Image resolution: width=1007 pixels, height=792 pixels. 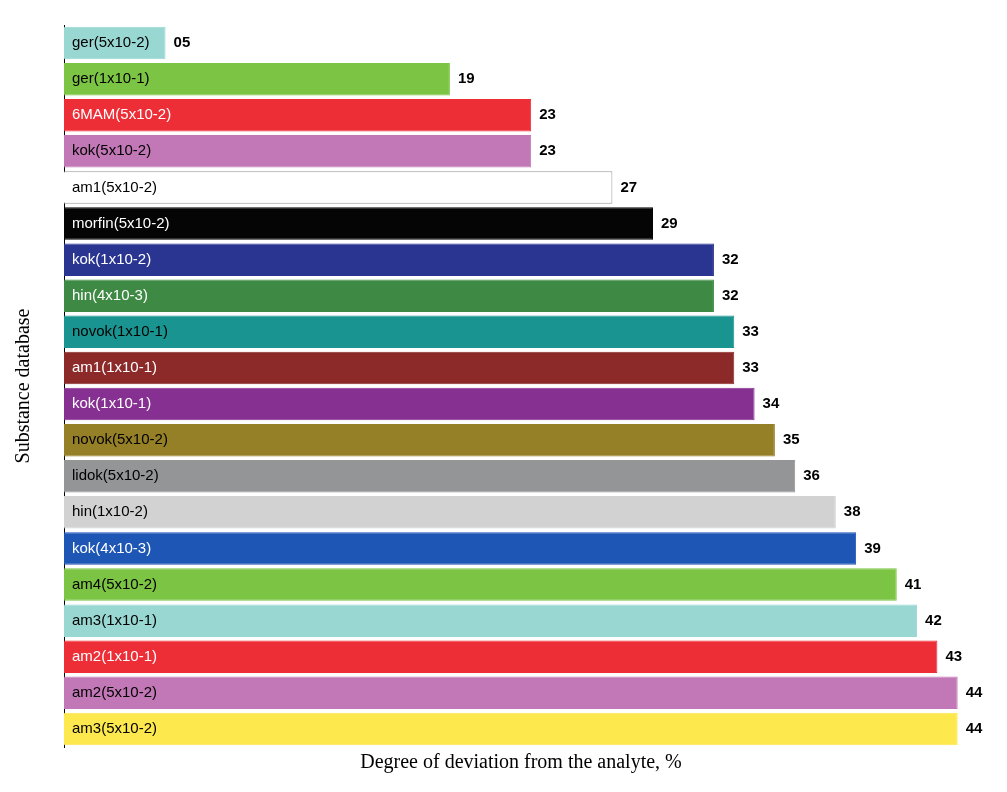 I want to click on y-tick-label: kok(1x10-2), so click(x=112, y=258).